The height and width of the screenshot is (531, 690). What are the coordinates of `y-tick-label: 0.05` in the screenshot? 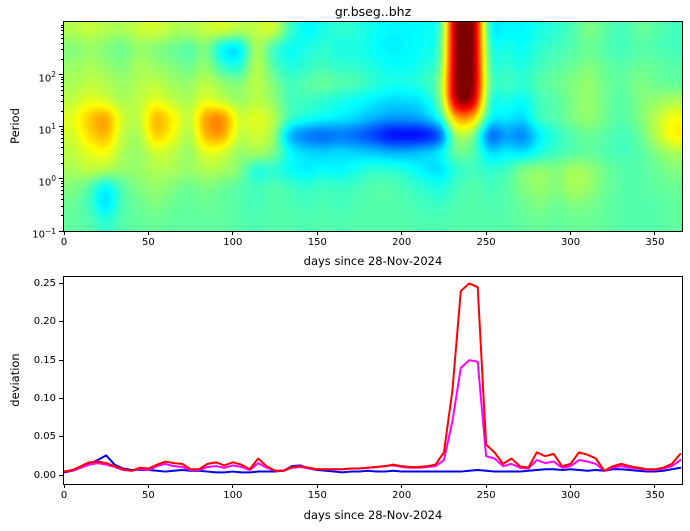 It's located at (44, 437).